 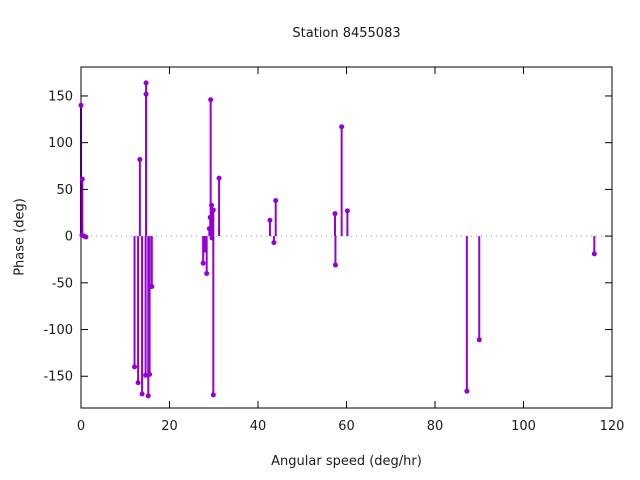 What do you see at coordinates (60, 143) in the screenshot?
I see `y-tick-label: 100` at bounding box center [60, 143].